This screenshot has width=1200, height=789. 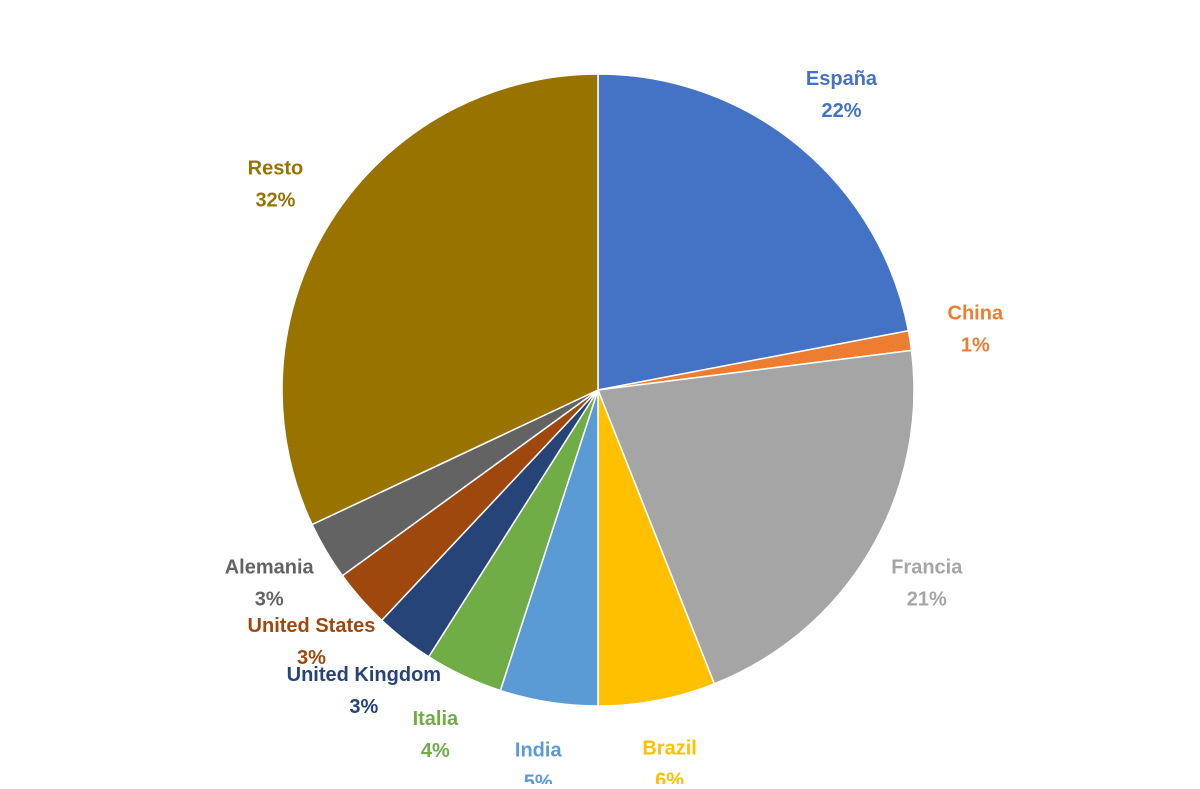 I want to click on slice-label: Brazil, so click(x=669, y=749).